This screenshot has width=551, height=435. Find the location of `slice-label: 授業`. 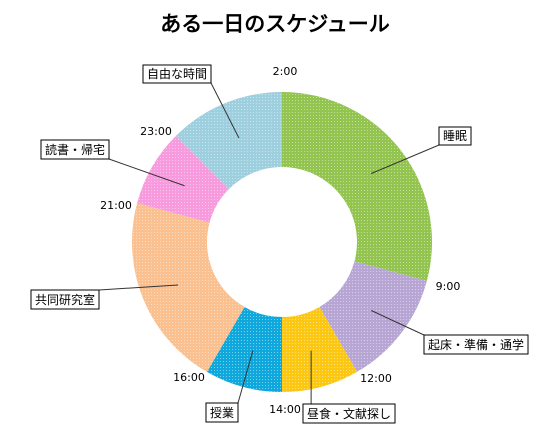

slice-label: 授業 is located at coordinates (222, 412).